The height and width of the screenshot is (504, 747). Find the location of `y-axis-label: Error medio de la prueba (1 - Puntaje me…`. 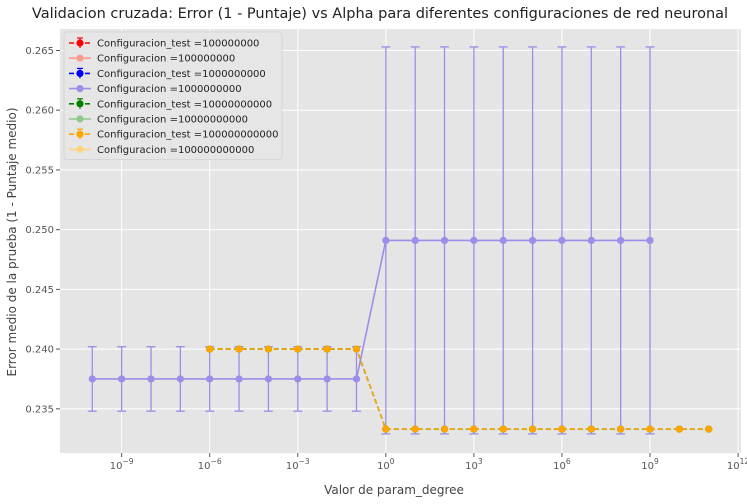

y-axis-label: Error medio de la prueba (1 - Puntaje me… is located at coordinates (12, 241).